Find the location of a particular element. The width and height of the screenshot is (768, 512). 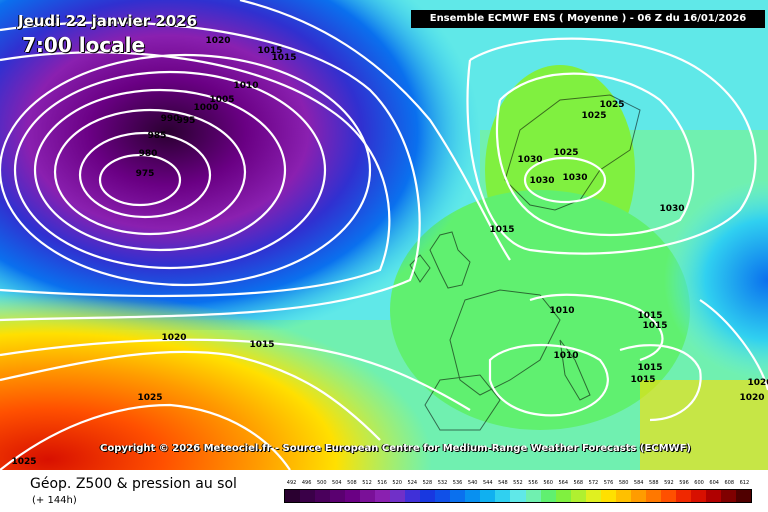

scale-label: 580 is located at coordinates (623, 483).